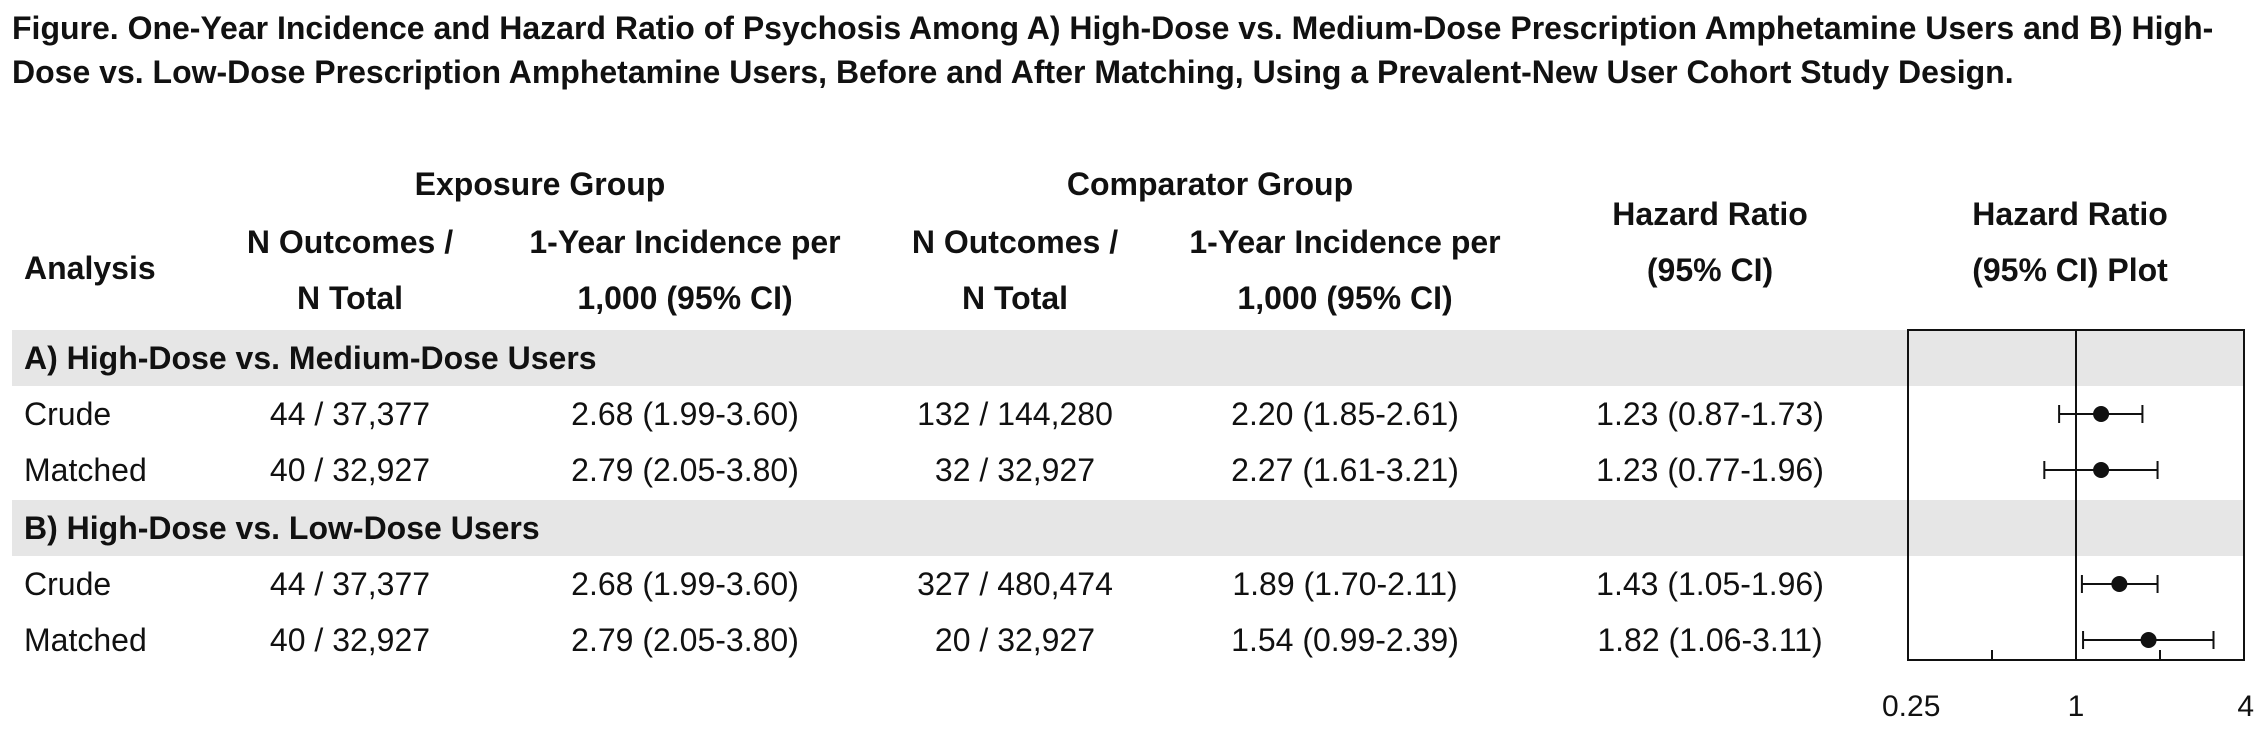 The image size is (2258, 740). Describe the element at coordinates (282, 528) in the screenshot. I see `section-label-b: B) High-Dose vs. Low-Dose Users` at that location.